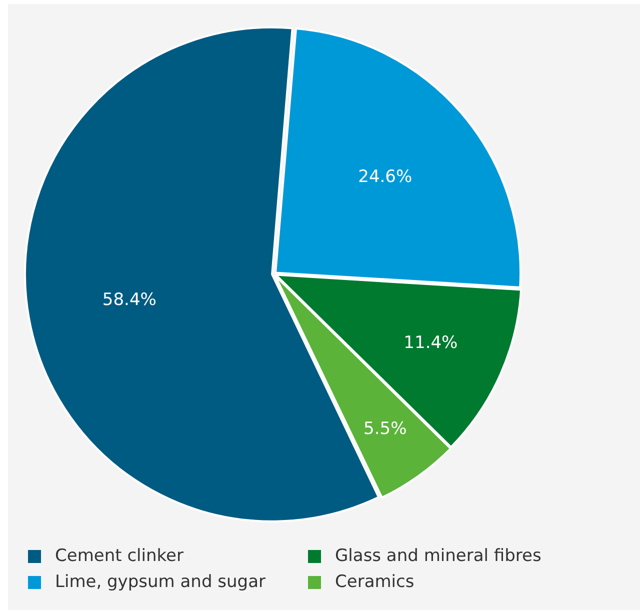 The height and width of the screenshot is (614, 640). What do you see at coordinates (129, 300) in the screenshot?
I see `data-label: 58.4%` at bounding box center [129, 300].